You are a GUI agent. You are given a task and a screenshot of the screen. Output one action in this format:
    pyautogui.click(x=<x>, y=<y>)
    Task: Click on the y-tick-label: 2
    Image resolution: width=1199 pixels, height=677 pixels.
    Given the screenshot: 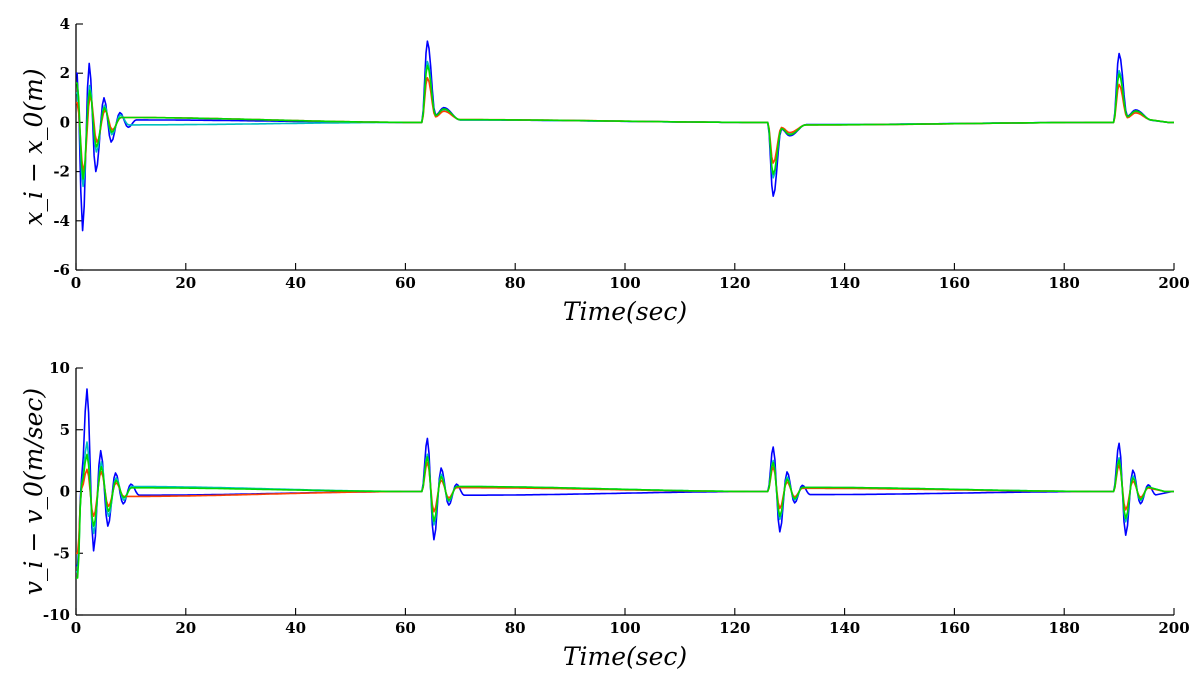 What is the action you would take?
    pyautogui.click(x=65, y=73)
    